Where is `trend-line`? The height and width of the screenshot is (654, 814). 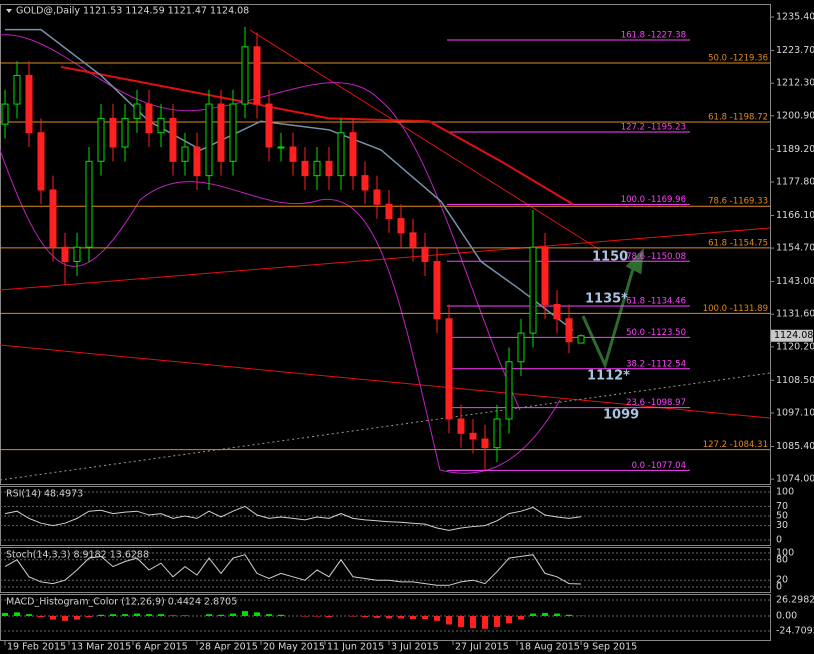
trend-line is located at coordinates (425, 140).